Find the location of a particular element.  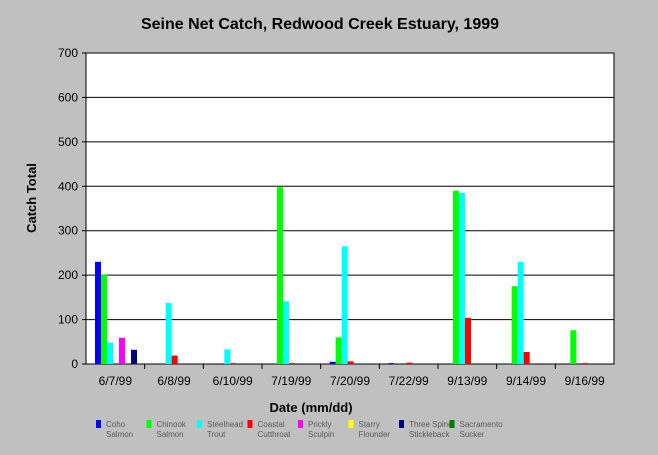

legend-label: Sculpin is located at coordinates (321, 434).